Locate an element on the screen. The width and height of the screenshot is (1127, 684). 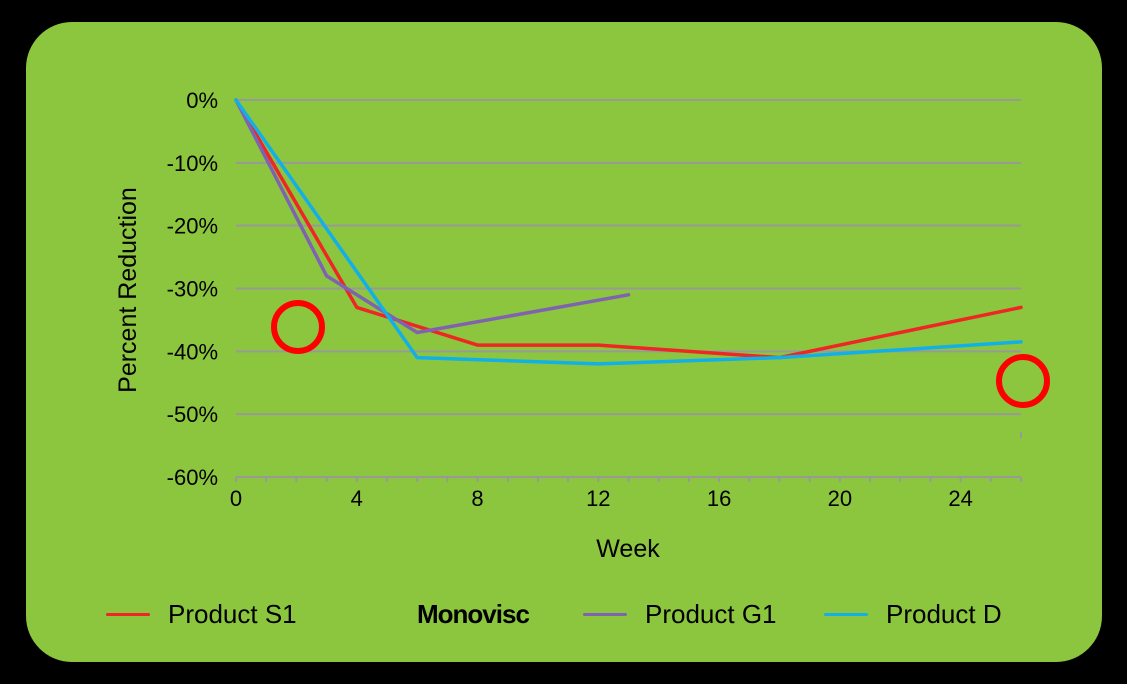
legend-label: Monovisc is located at coordinates (473, 613).